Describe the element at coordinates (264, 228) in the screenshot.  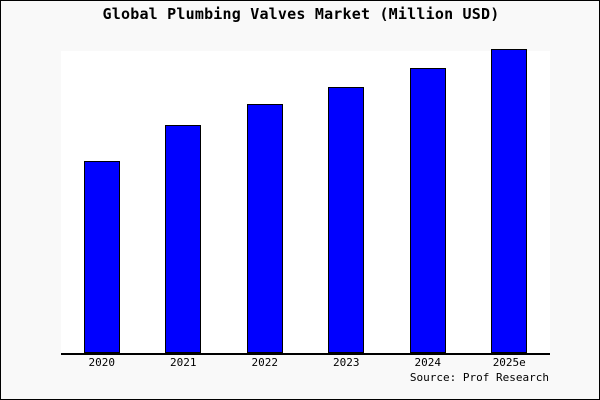
I see `bar-2022` at that location.